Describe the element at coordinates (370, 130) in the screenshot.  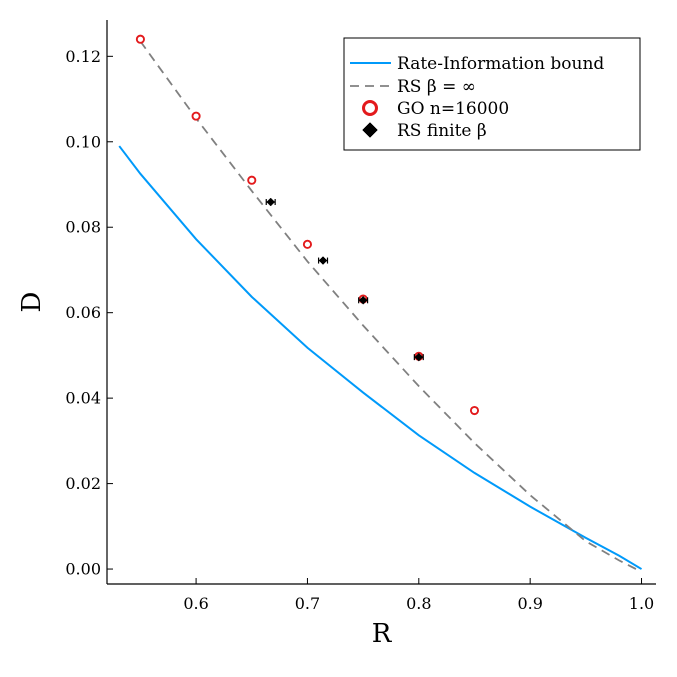
I see `legend-diamond-swatch` at that location.